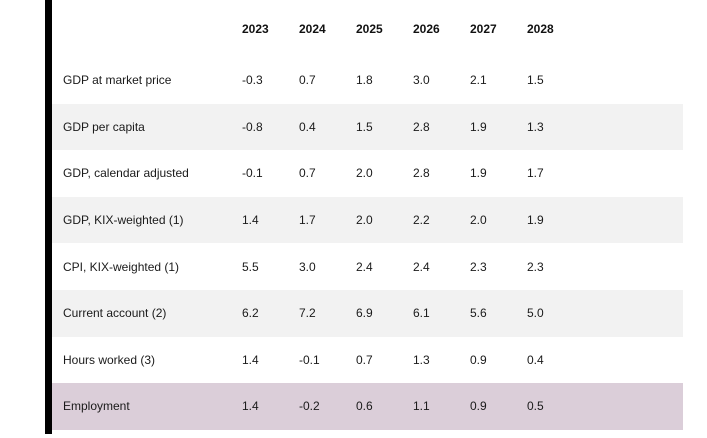 This screenshot has width=707, height=438. I want to click on column-header-2027: 2027, so click(483, 28).